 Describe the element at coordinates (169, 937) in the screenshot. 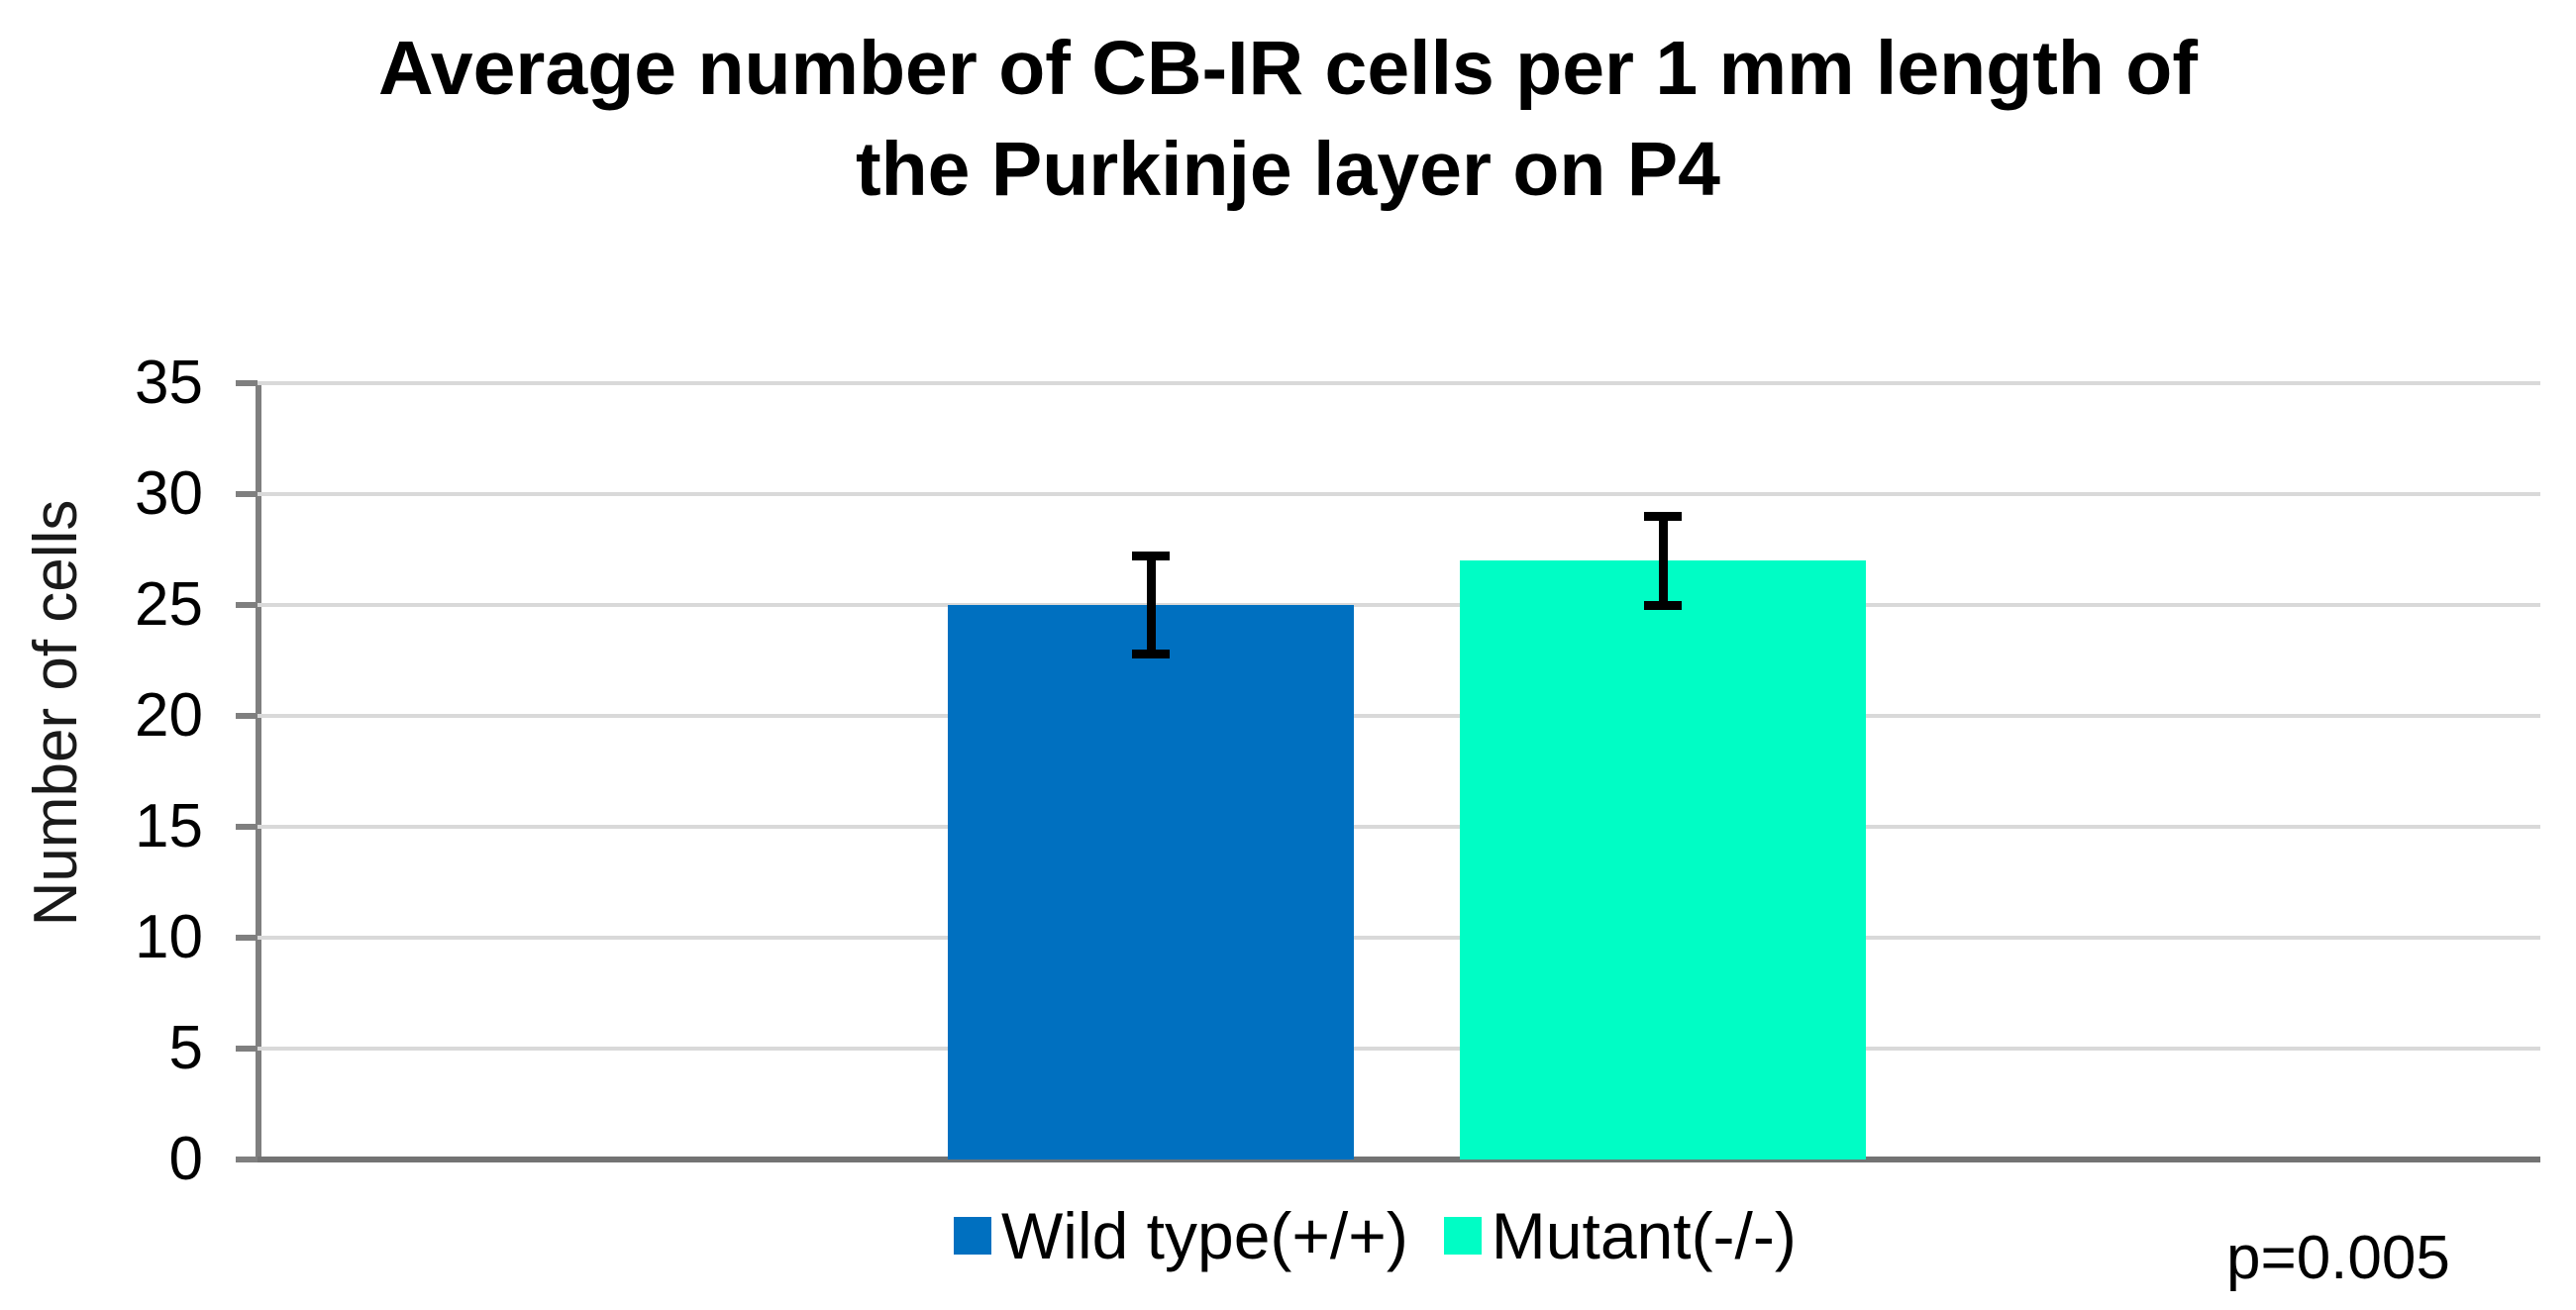

I see `y-axis-tick-label: 10` at that location.